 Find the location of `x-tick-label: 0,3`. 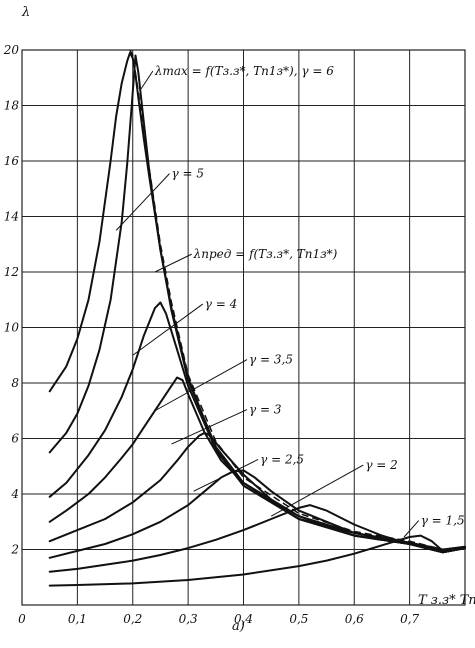

x-tick-label: 0,3 is located at coordinates (188, 619).